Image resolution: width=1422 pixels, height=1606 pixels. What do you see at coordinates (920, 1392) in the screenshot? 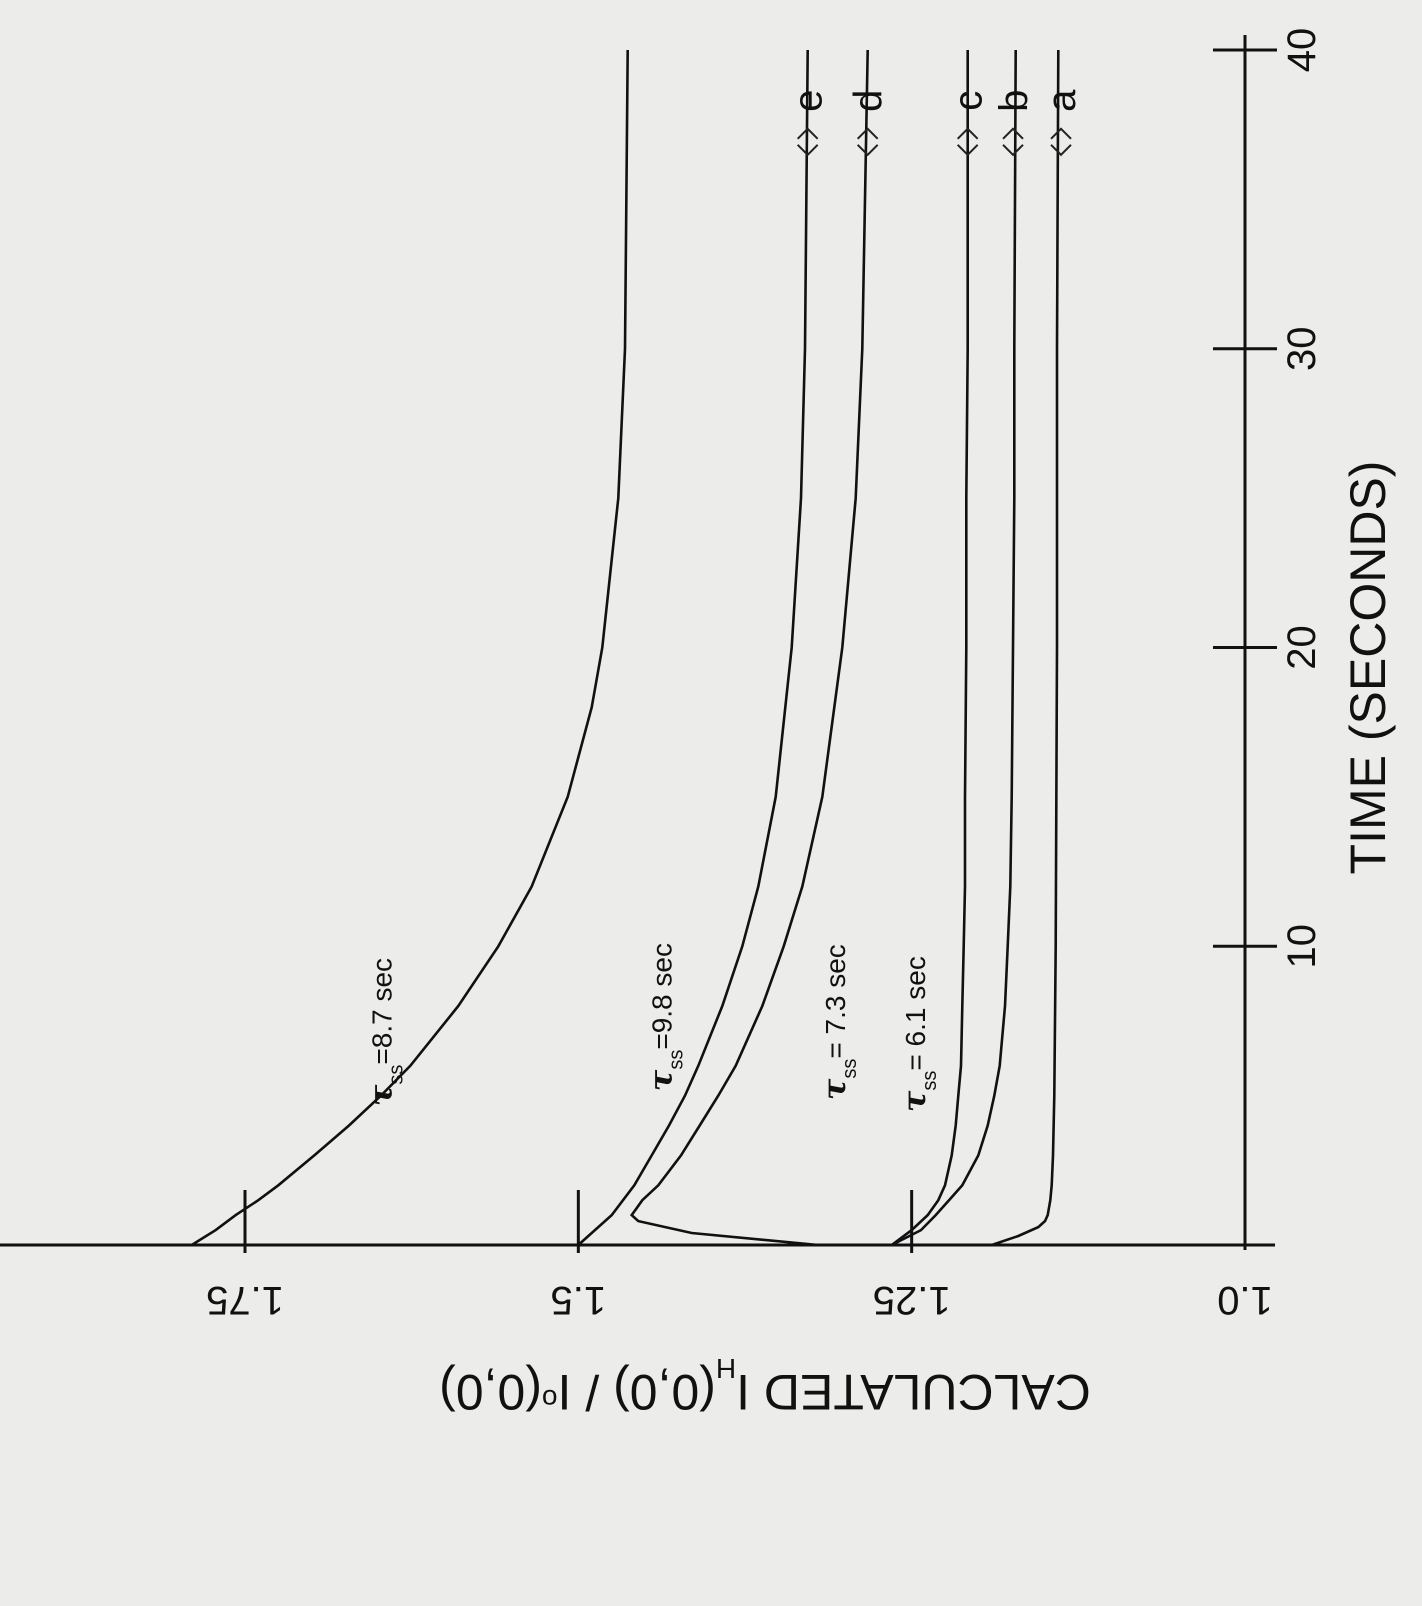
I see `y-axis-title-part: CALCULATED` at bounding box center [920, 1392].